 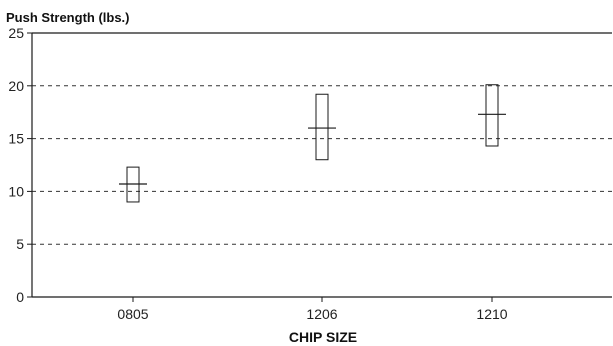 What do you see at coordinates (323, 337) in the screenshot?
I see `x-axis-label: CHIP SIZE` at bounding box center [323, 337].